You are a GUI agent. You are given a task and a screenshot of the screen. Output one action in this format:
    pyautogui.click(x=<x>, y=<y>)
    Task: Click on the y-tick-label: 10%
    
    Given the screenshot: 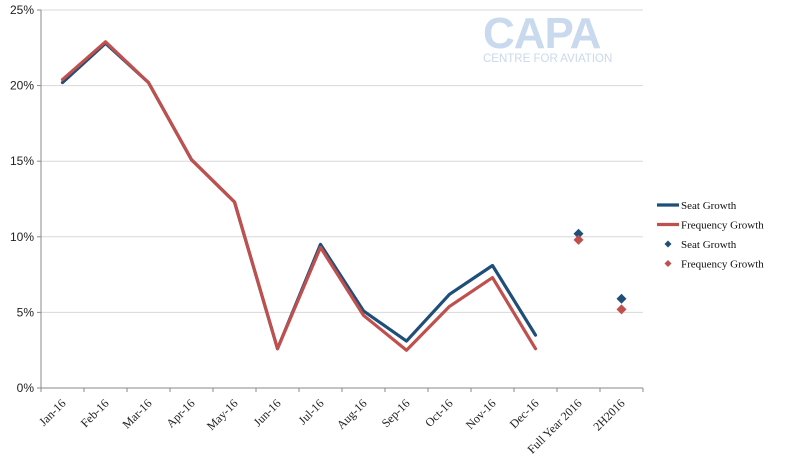 What is the action you would take?
    pyautogui.click(x=22, y=237)
    